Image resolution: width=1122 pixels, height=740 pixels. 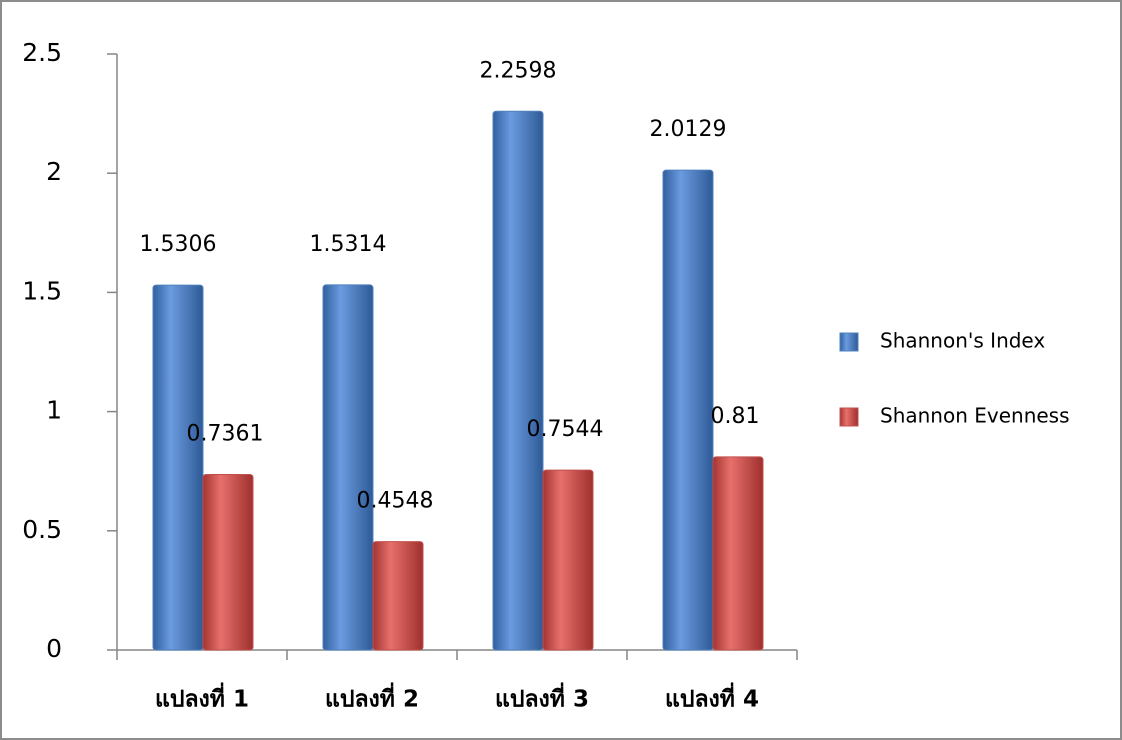 What do you see at coordinates (518, 70) in the screenshot?
I see `value-label: 2.2598` at bounding box center [518, 70].